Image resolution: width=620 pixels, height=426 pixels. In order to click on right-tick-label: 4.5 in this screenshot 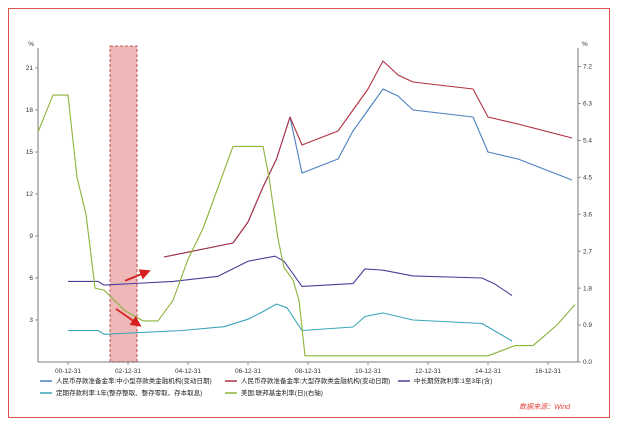, I will do `click(587, 177)`.